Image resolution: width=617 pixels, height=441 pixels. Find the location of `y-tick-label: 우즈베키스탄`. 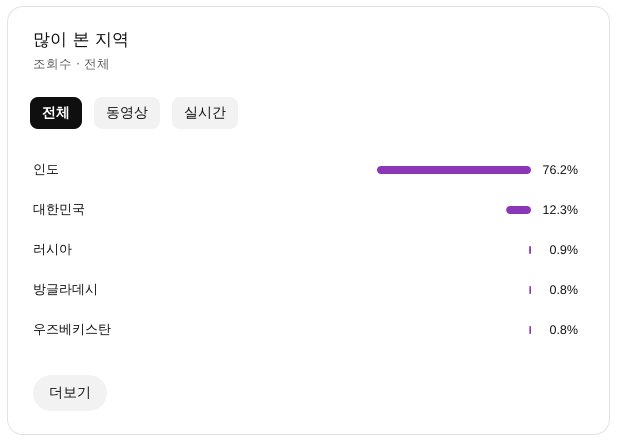

y-tick-label: 우즈베키스탄 is located at coordinates (72, 330).